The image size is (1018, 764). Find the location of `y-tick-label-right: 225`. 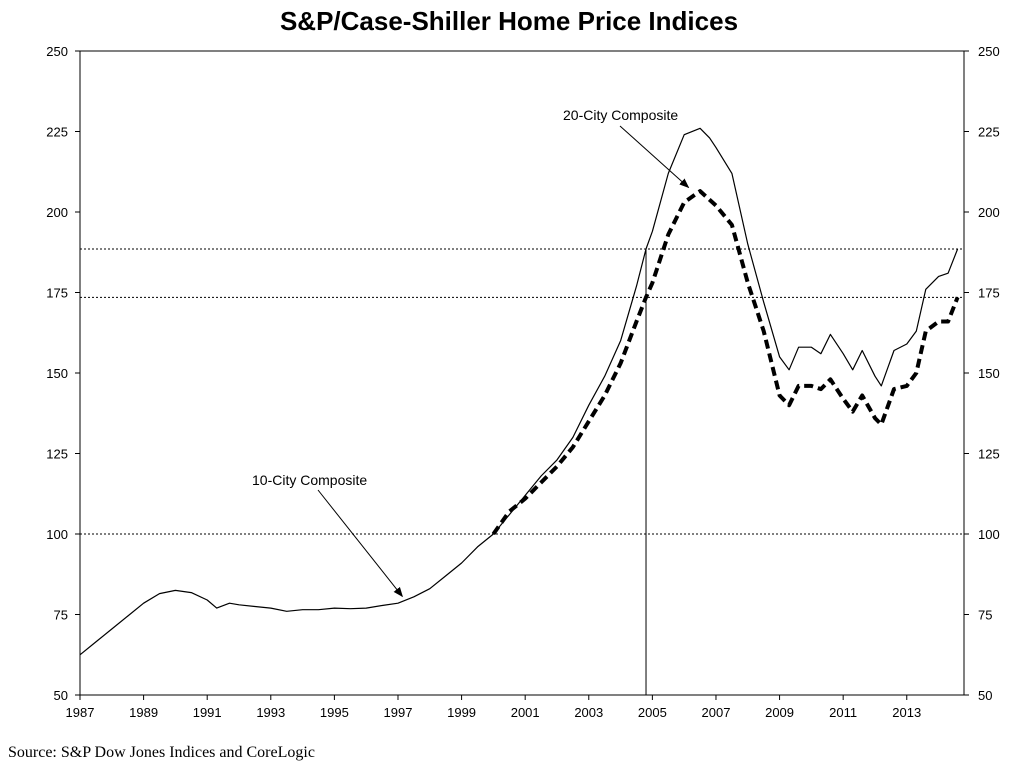

y-tick-label-right: 225 is located at coordinates (989, 132).